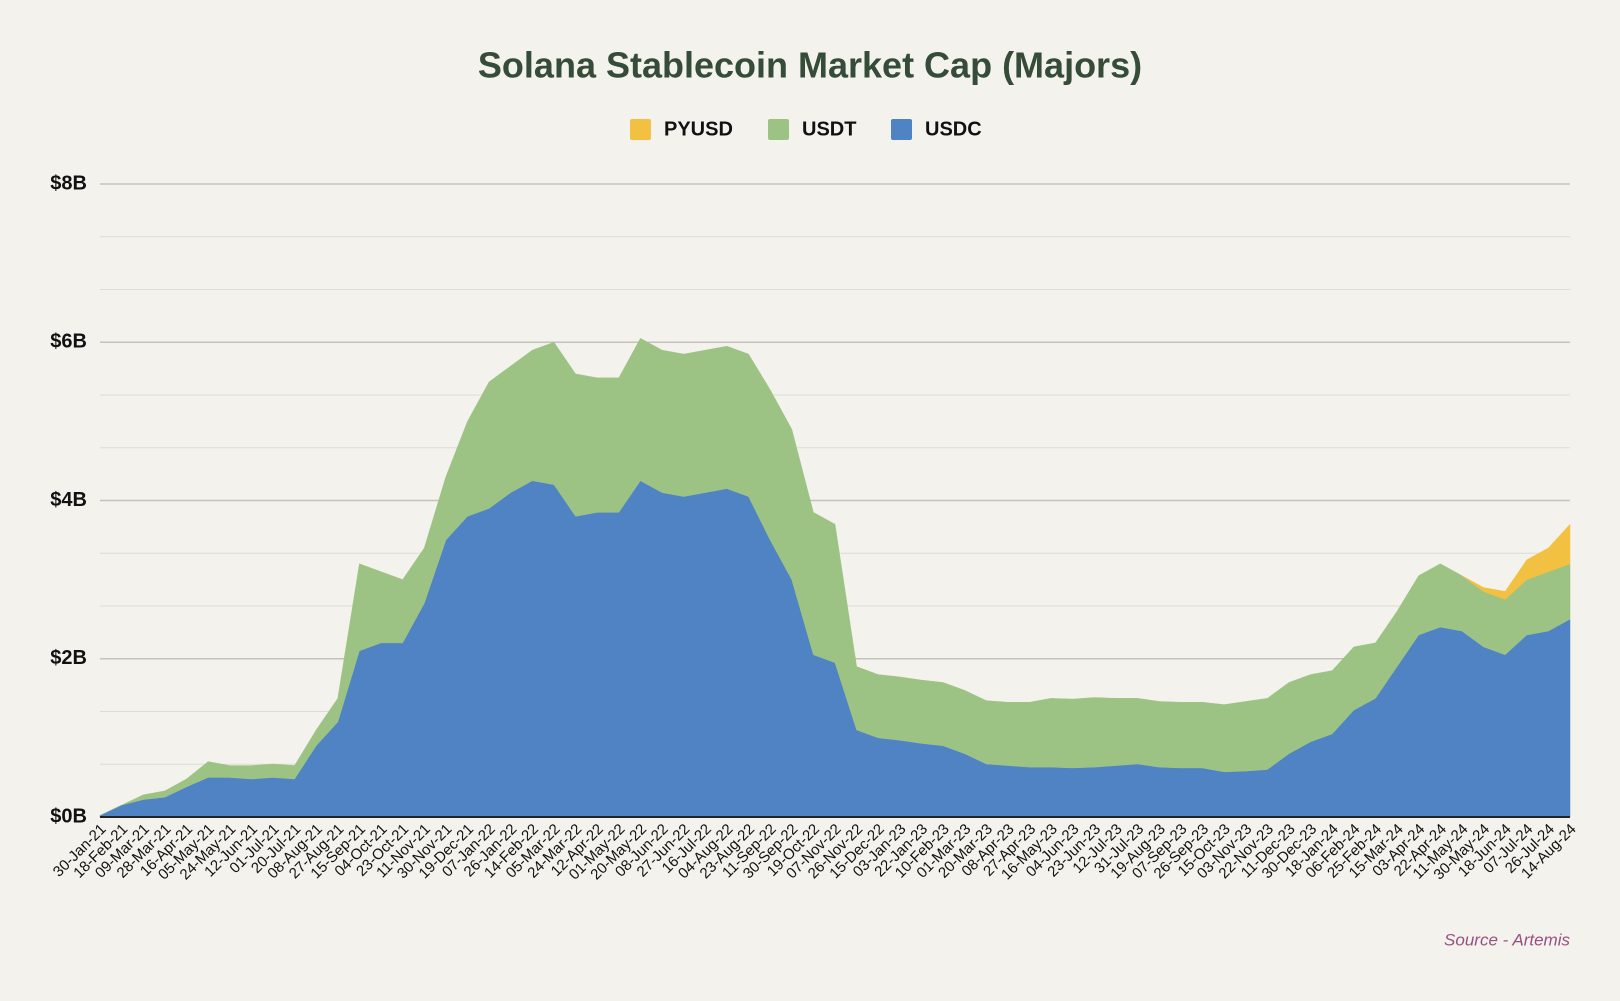 This screenshot has width=1620, height=1001. I want to click on y-tick-label: $4B, so click(68, 500).